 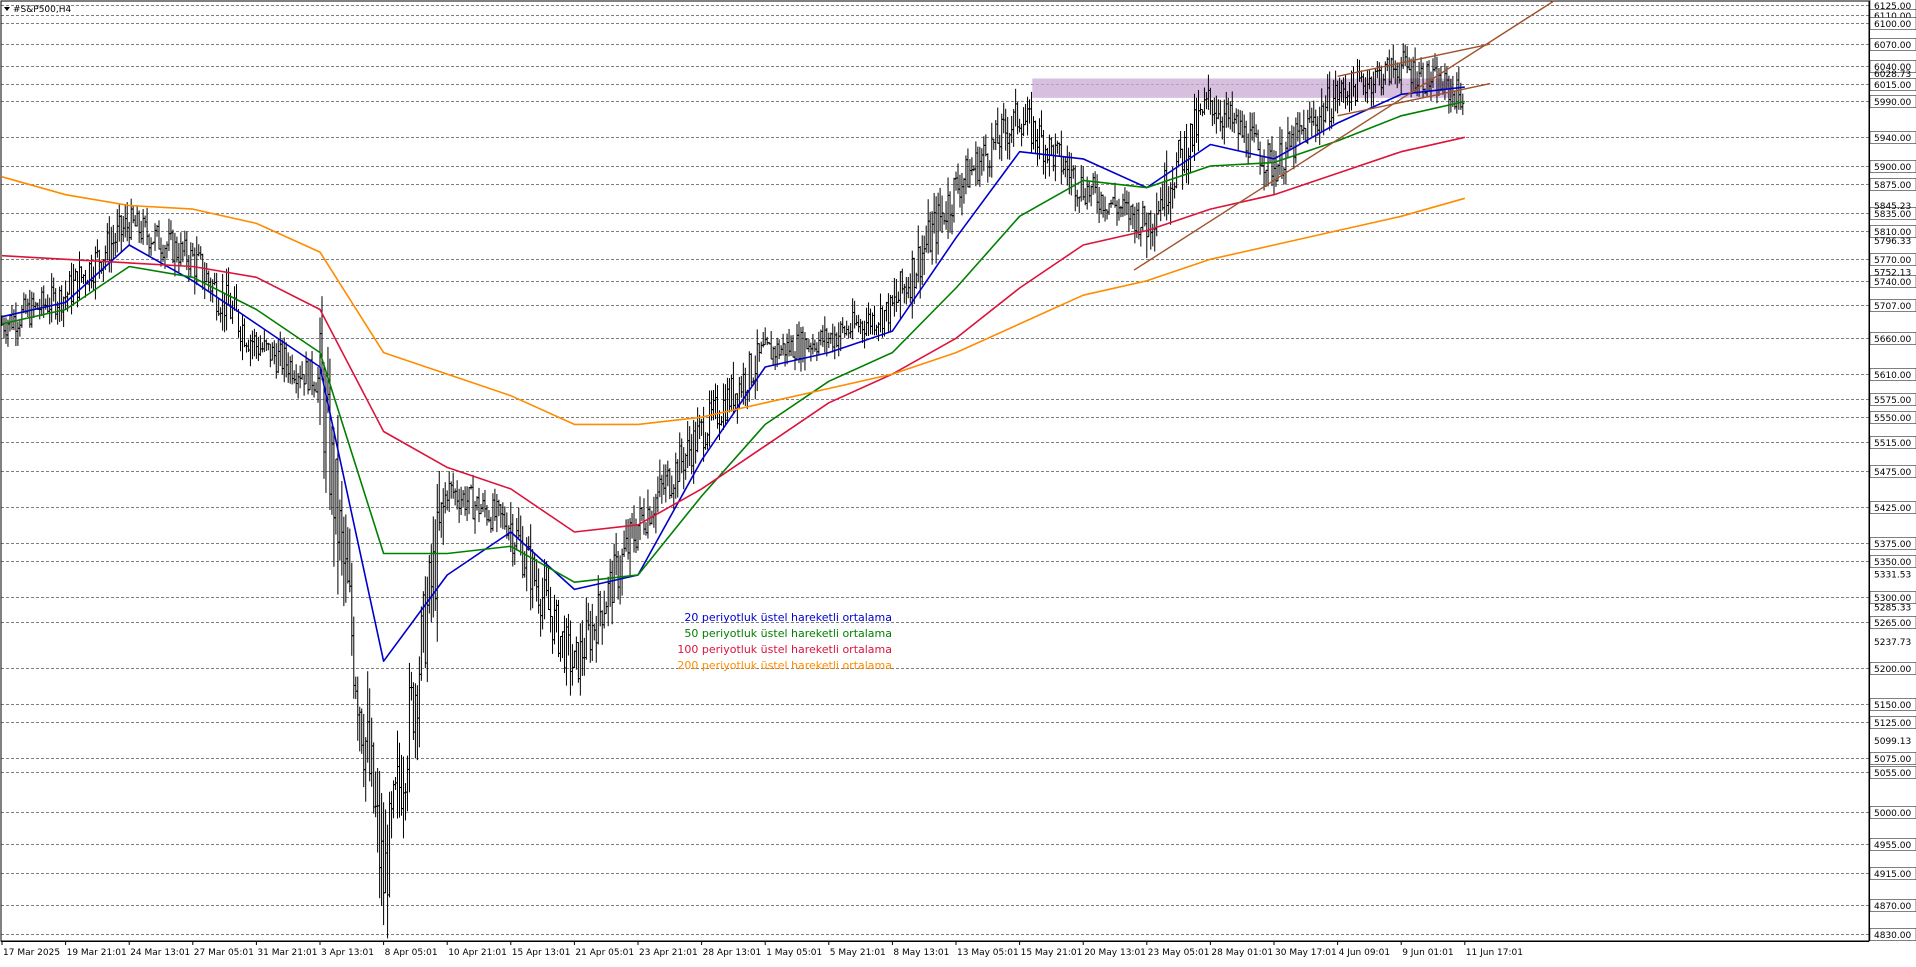 What do you see at coordinates (1892, 599) in the screenshot?
I see `level-label: 5300.00` at bounding box center [1892, 599].